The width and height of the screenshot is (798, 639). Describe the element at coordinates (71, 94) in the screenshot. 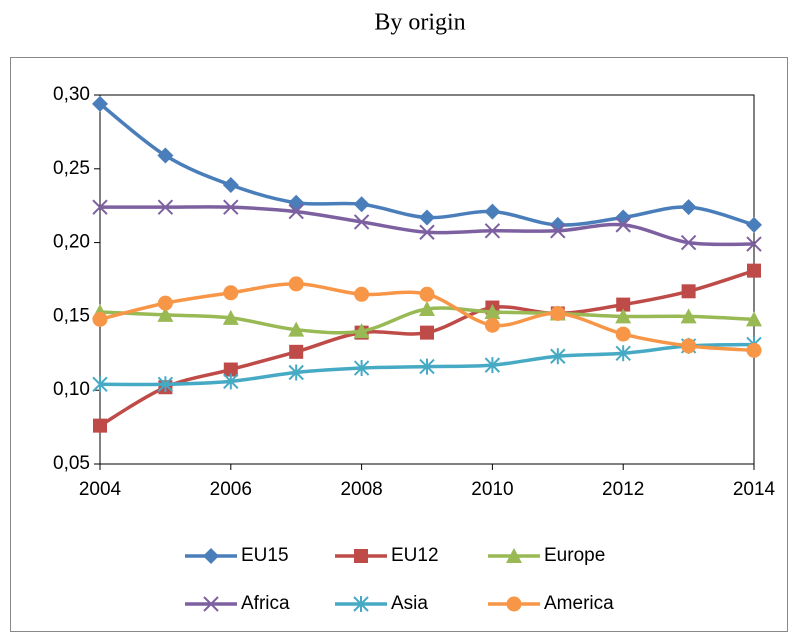

I see `y-tick-label: 0,30` at that location.